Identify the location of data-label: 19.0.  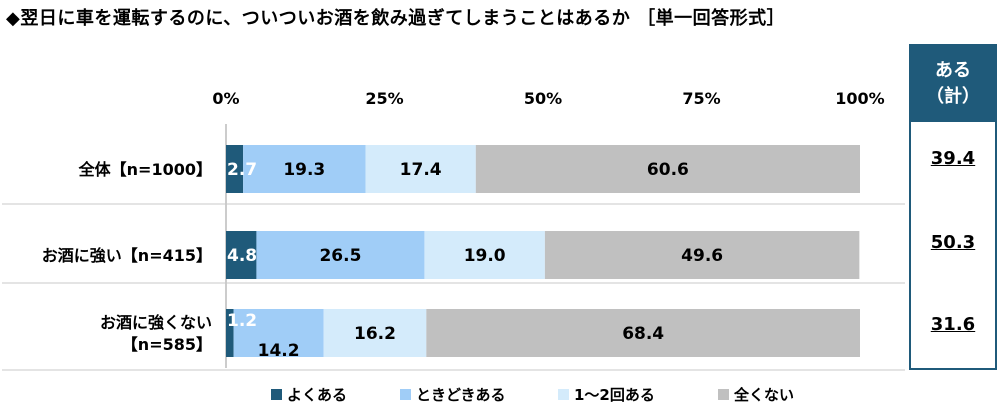
(485, 256).